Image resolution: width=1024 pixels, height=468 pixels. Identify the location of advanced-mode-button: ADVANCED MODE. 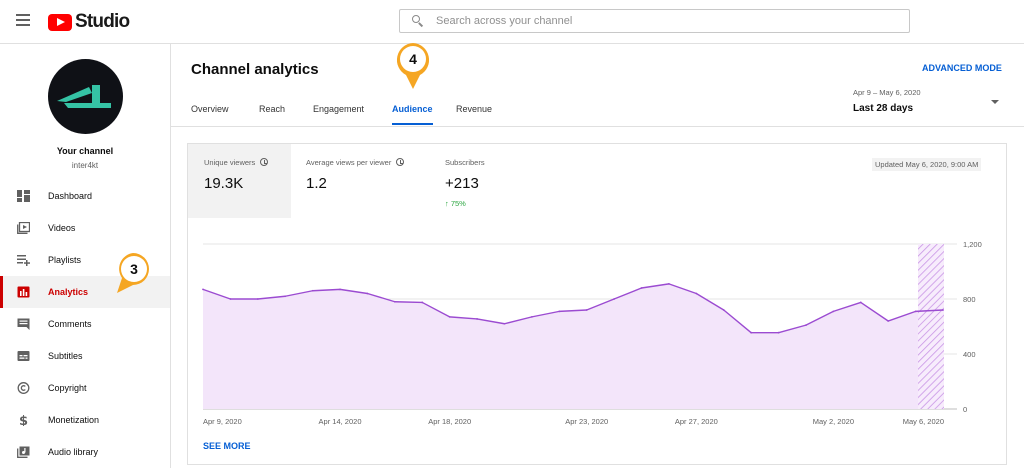
(962, 68).